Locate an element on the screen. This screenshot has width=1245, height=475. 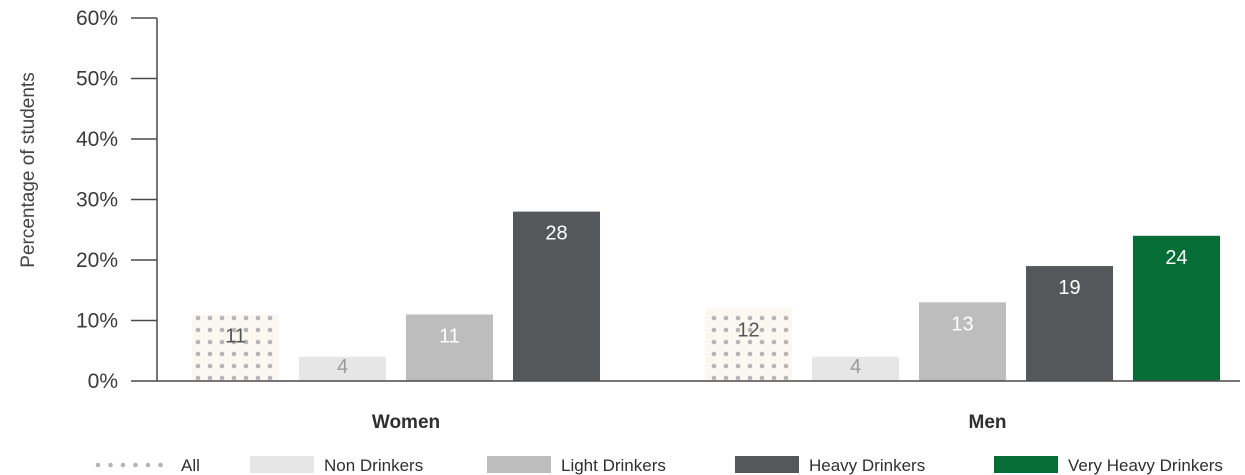
y-tick-label: 30% is located at coordinates (97, 200).